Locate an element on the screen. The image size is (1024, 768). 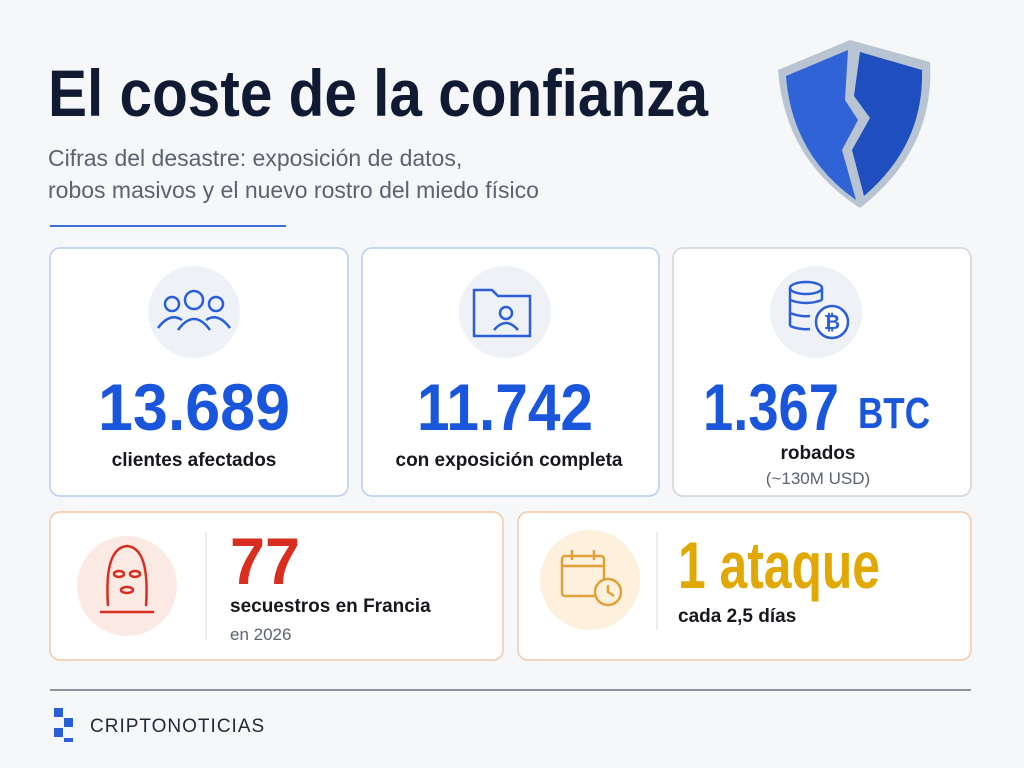
stat-value: 1 ataque is located at coordinates (779, 565).